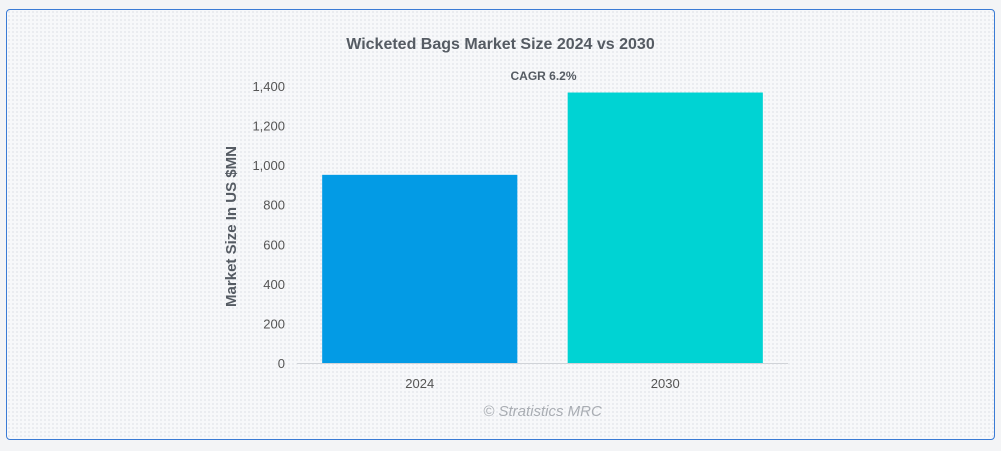 The height and width of the screenshot is (451, 1001). Describe the element at coordinates (268, 225) in the screenshot. I see `y-axis-ticks: 0 200 400 600 800 1,000 1,200 1,400` at that location.